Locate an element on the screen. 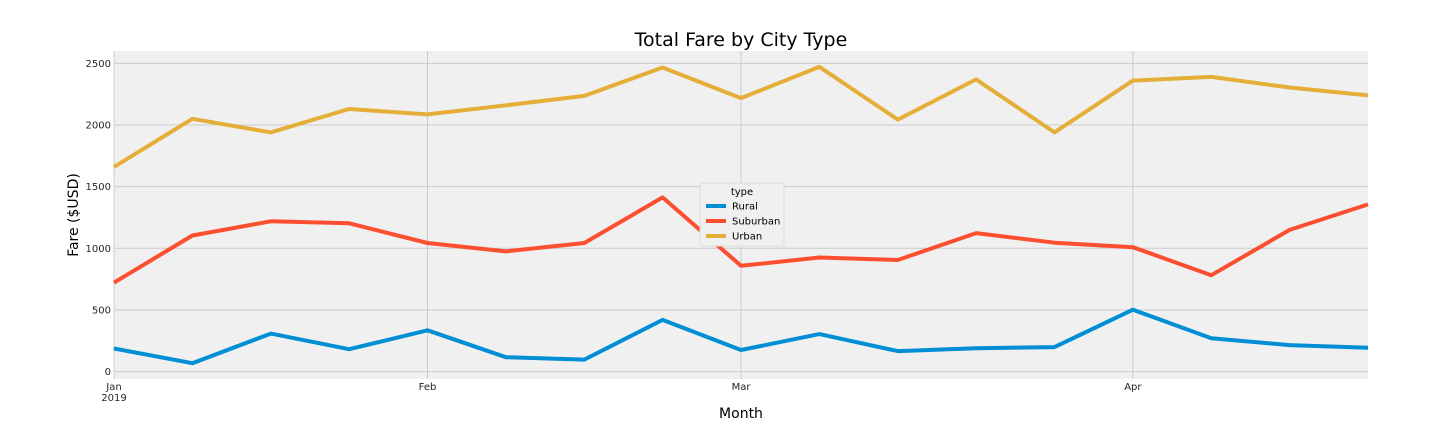 The image size is (1440, 432). x-tick-label: Apr is located at coordinates (1133, 387).